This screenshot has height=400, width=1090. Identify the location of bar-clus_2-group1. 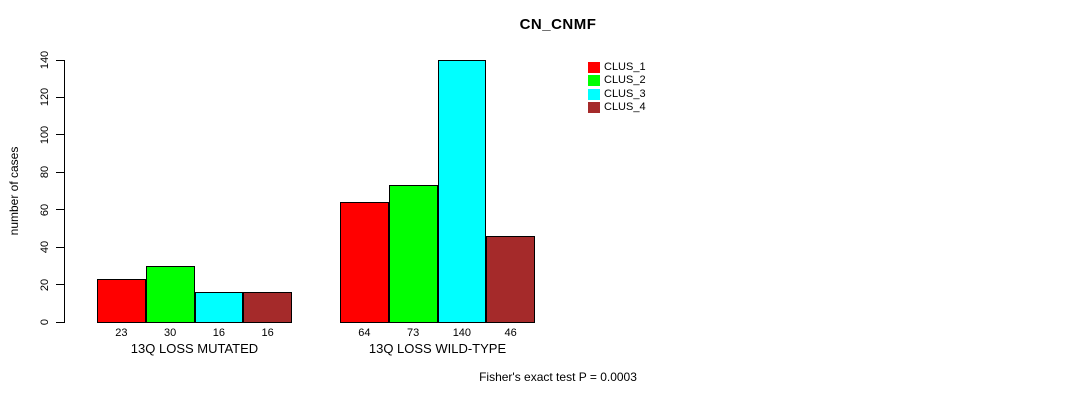
(170, 294).